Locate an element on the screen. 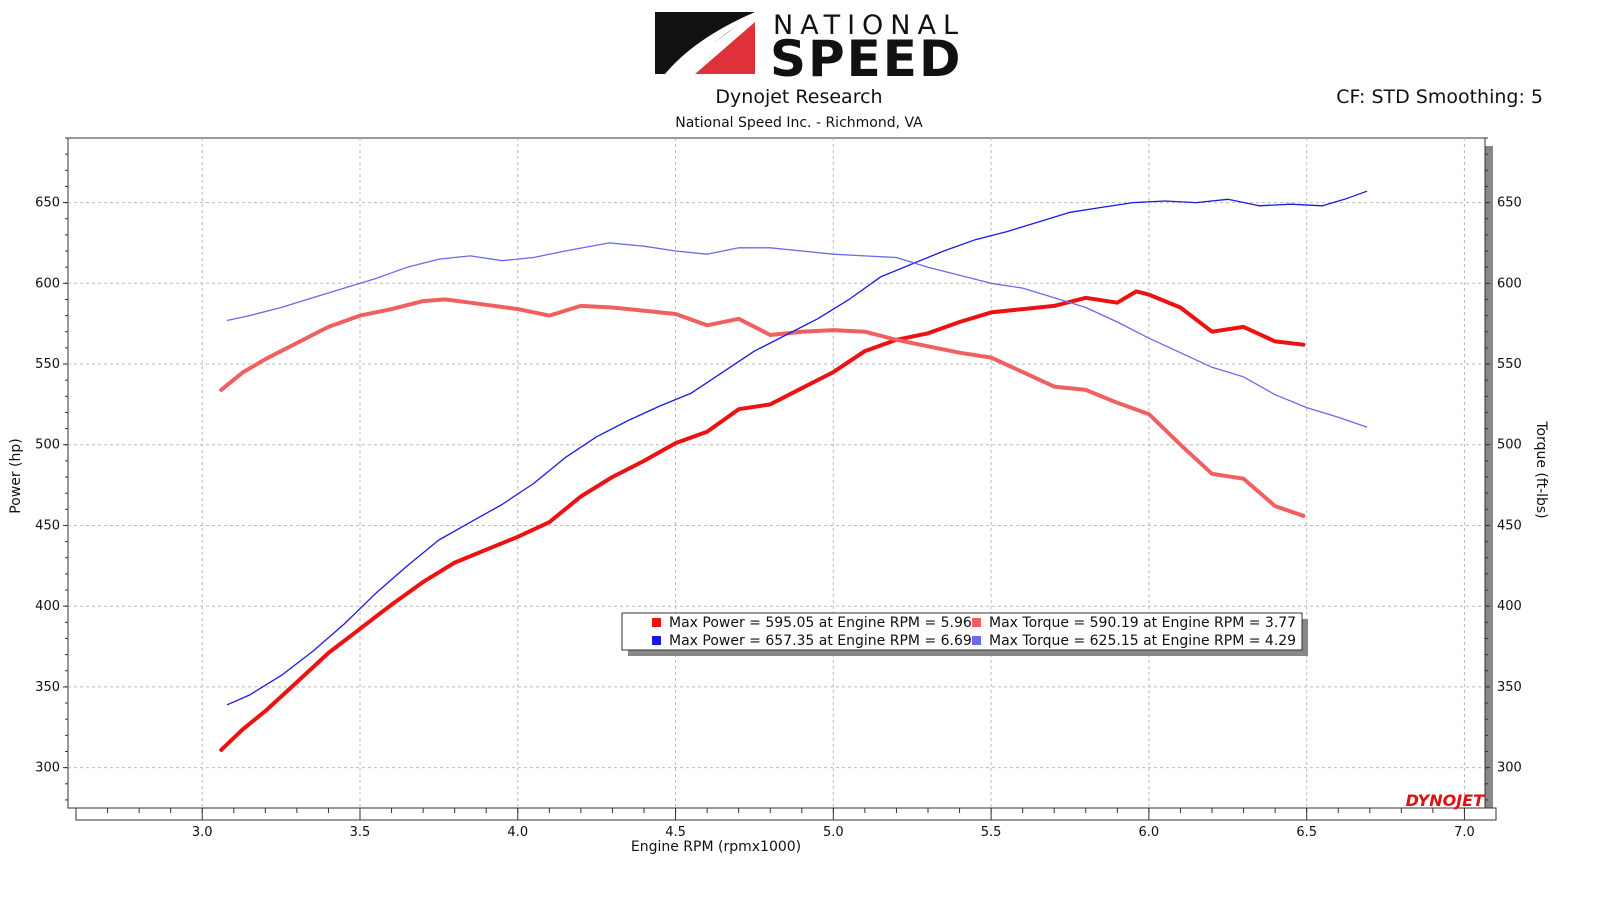 This screenshot has width=1598, height=898. y-tick-label-right: 500 is located at coordinates (1509, 445).